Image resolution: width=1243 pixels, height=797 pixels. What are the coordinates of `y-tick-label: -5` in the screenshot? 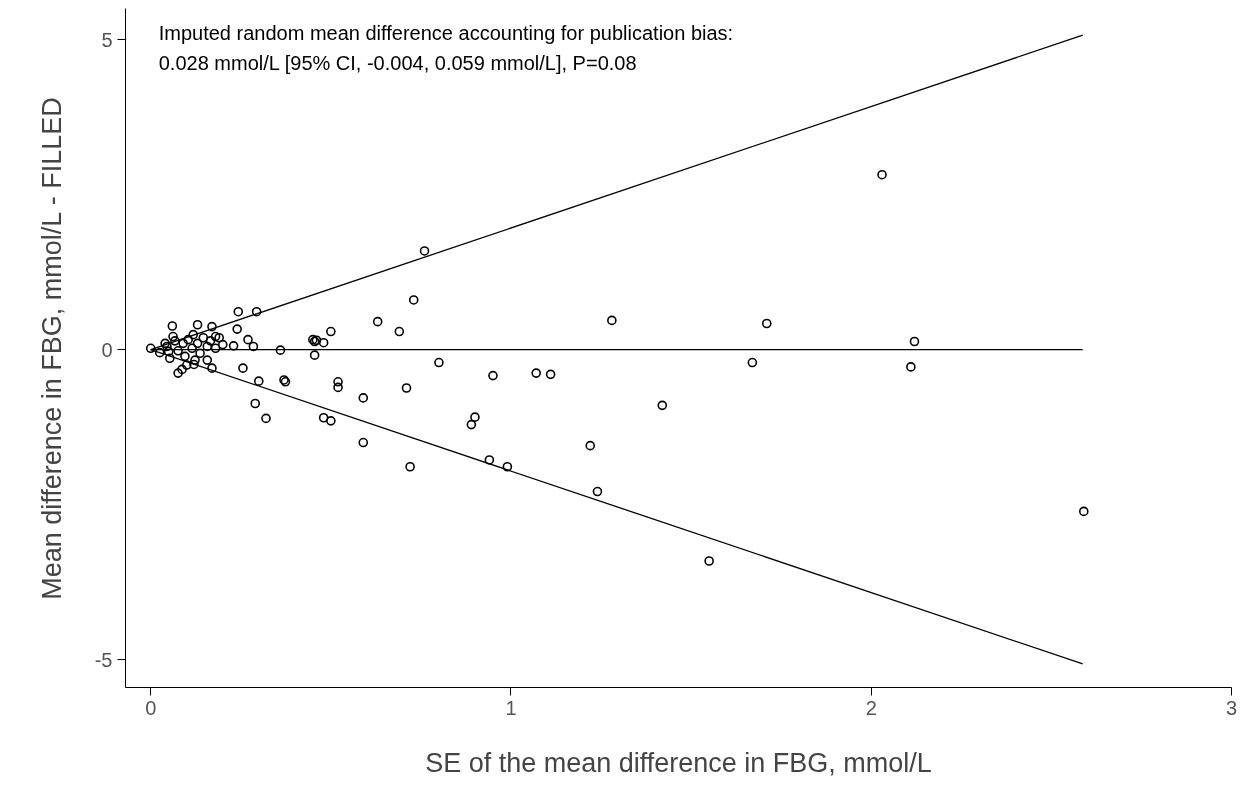 It's located at (103, 659).